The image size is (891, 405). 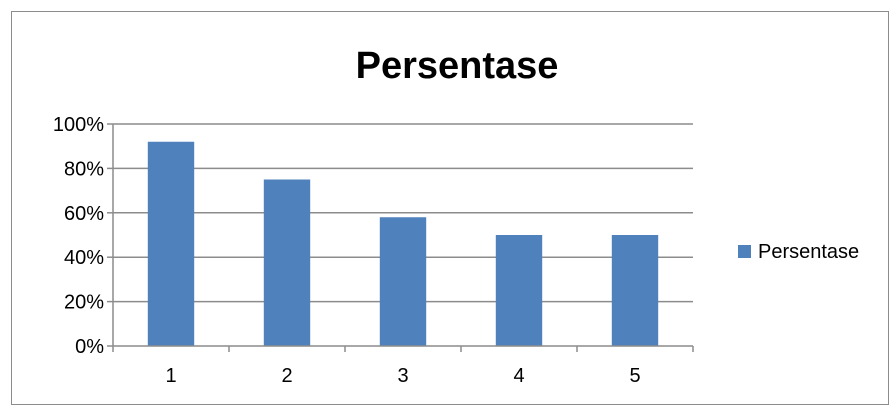 I want to click on y-axis-tick-labels: 0% 20% 40% 60% 80% 100%, so click(x=78, y=236).